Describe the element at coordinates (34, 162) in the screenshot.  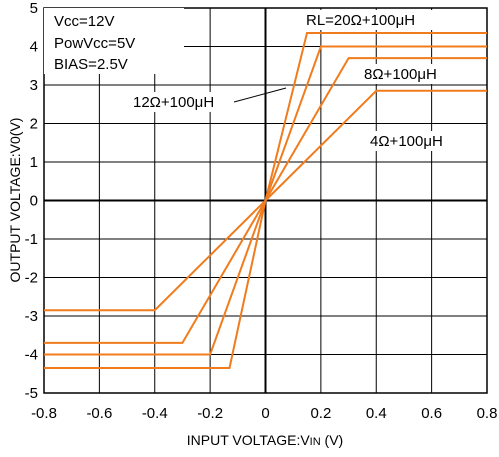
I see `y-tick-label-4: 1` at that location.